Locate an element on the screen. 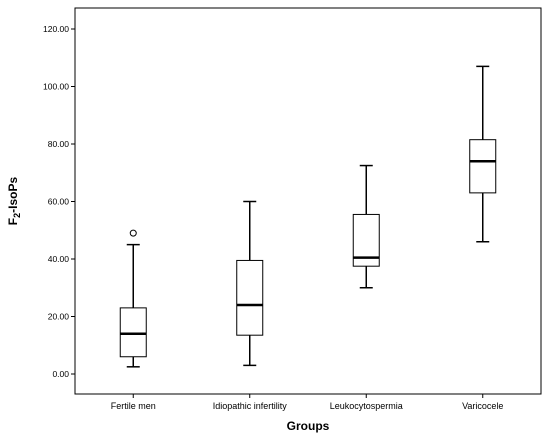  x-tick-label: Idiopathic infertility is located at coordinates (250, 406).